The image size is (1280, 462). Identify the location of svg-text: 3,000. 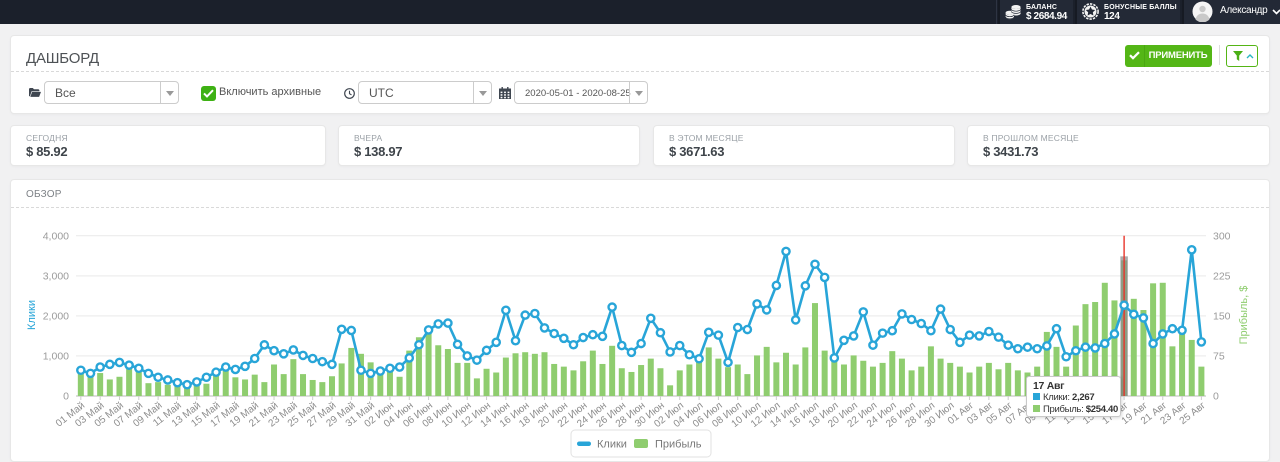
(56, 276).